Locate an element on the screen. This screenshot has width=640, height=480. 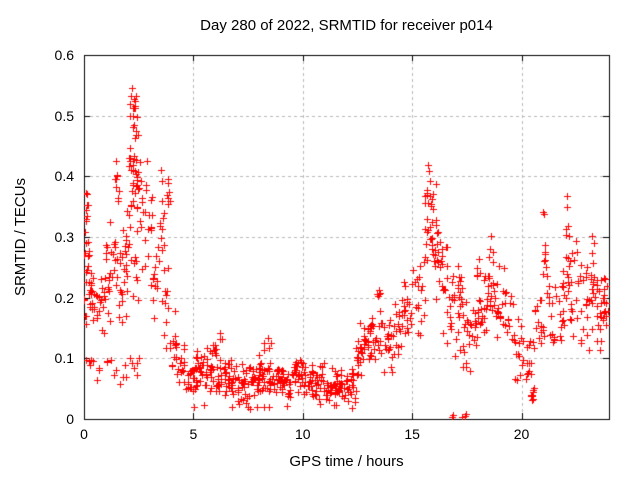
x-tick-label: 10 is located at coordinates (302, 434).